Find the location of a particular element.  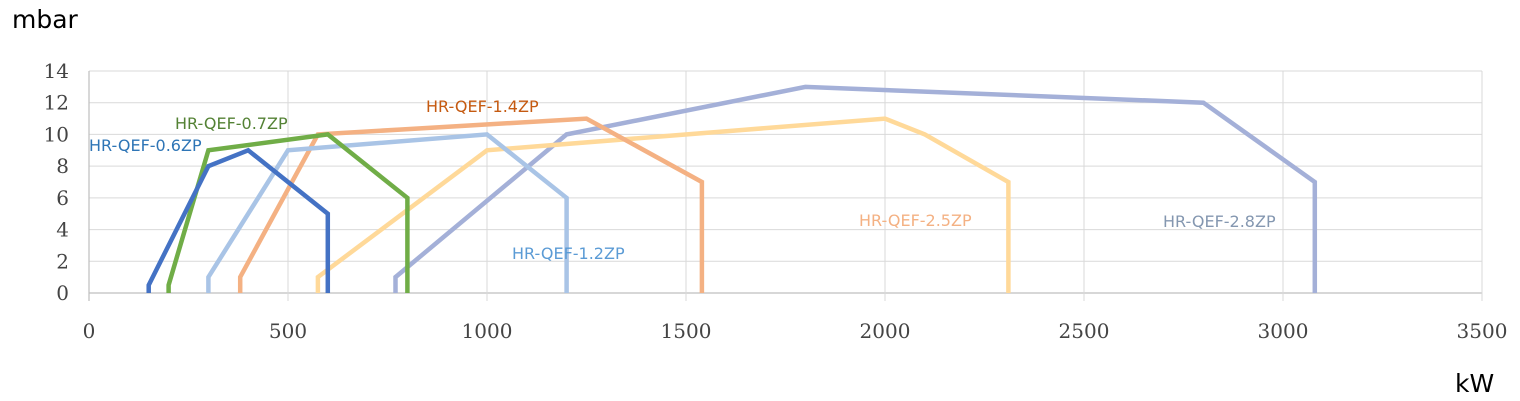

series-label-hr-qef-0-6zp: HR-QEF-0.6ZP is located at coordinates (145, 145).